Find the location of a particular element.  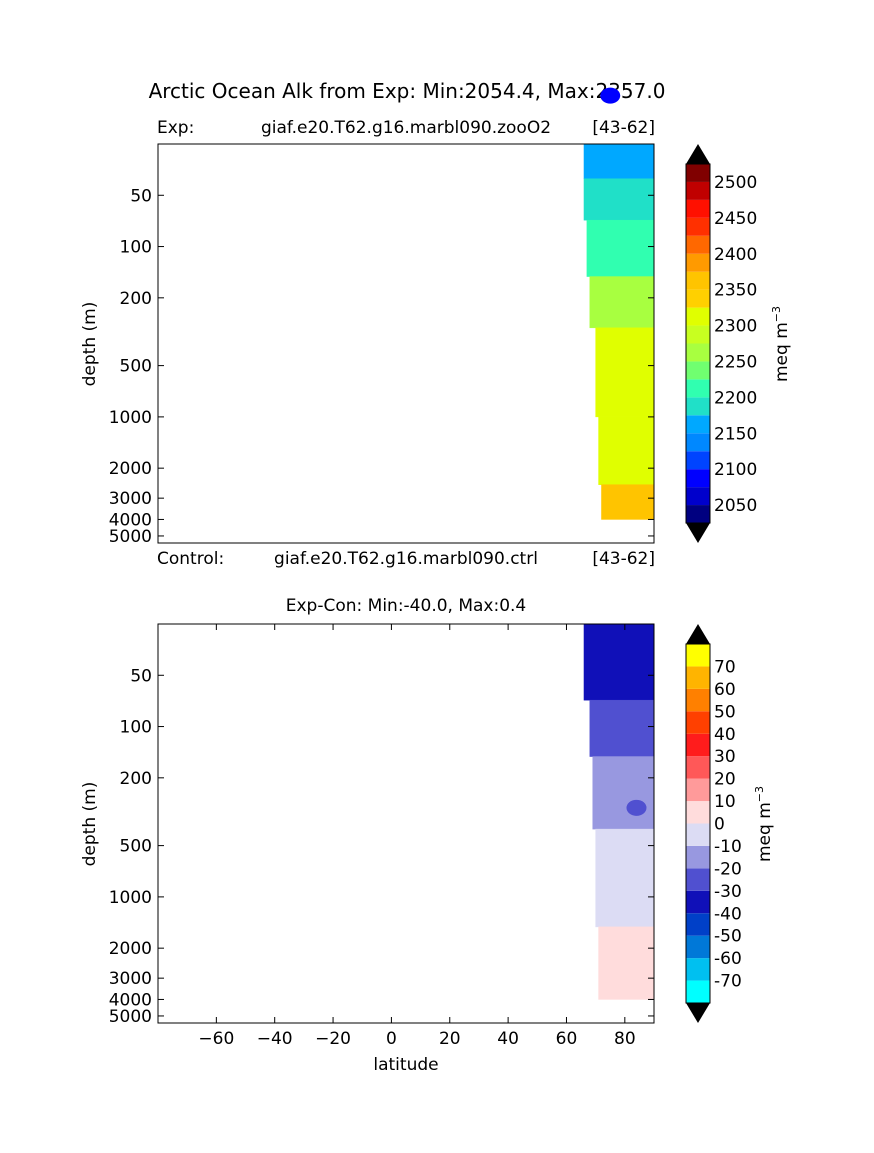

colorbar-tick-label: -50 is located at coordinates (728, 937).